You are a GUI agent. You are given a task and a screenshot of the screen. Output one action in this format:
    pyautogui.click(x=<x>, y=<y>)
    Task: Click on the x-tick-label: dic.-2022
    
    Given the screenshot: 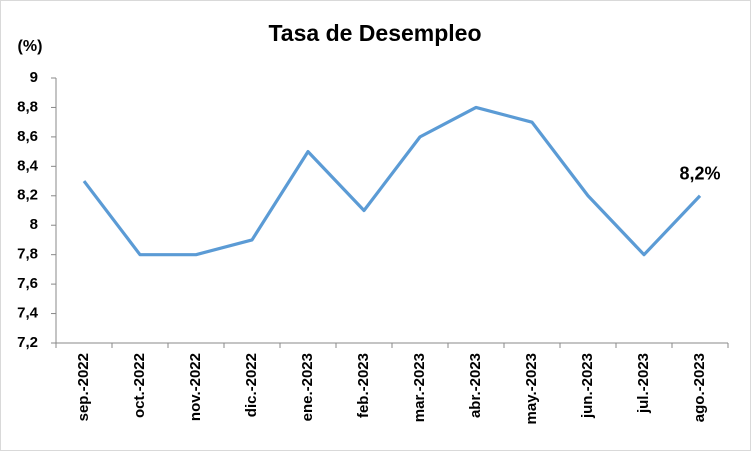 What is the action you would take?
    pyautogui.click(x=251, y=385)
    